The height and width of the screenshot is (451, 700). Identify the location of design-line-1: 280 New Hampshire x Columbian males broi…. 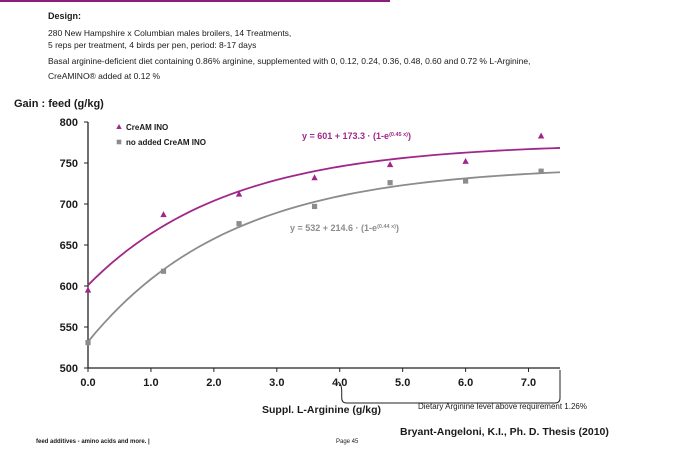
(170, 32).